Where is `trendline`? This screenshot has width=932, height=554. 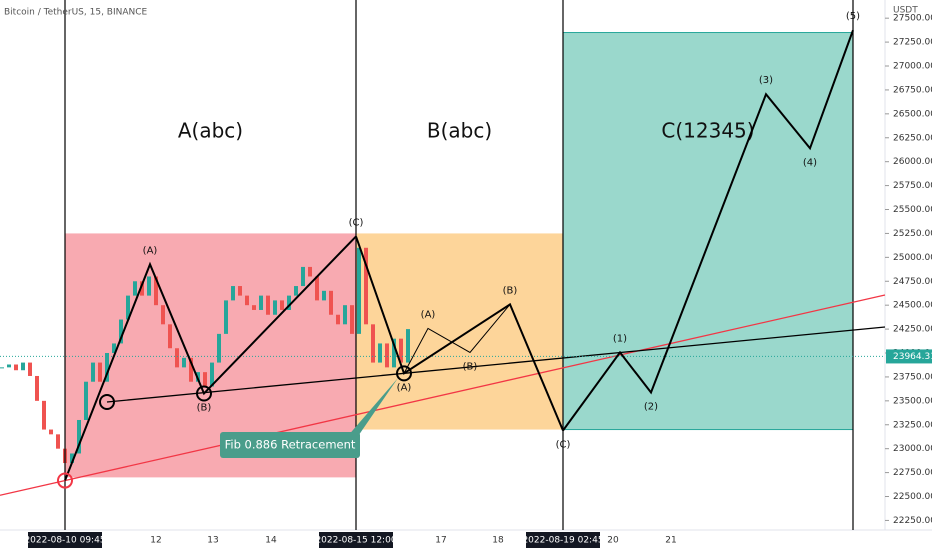
trendline is located at coordinates (496, 364).